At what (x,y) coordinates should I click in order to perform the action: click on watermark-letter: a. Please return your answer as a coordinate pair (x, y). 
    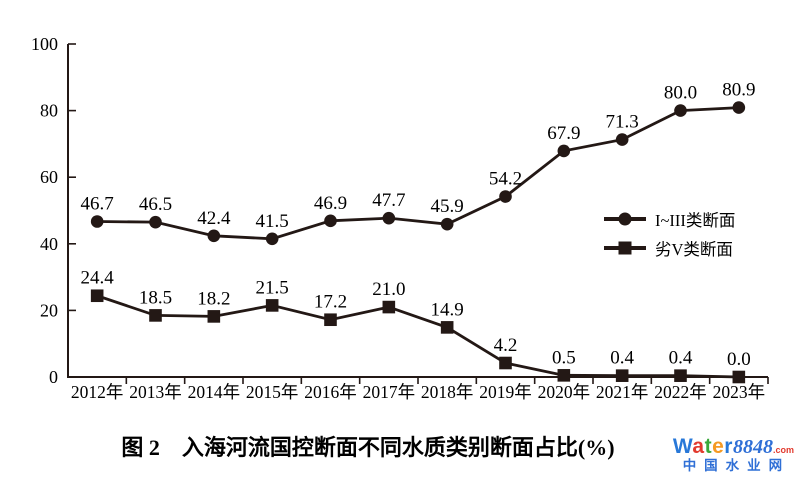
    Looking at the image, I should click on (698, 446).